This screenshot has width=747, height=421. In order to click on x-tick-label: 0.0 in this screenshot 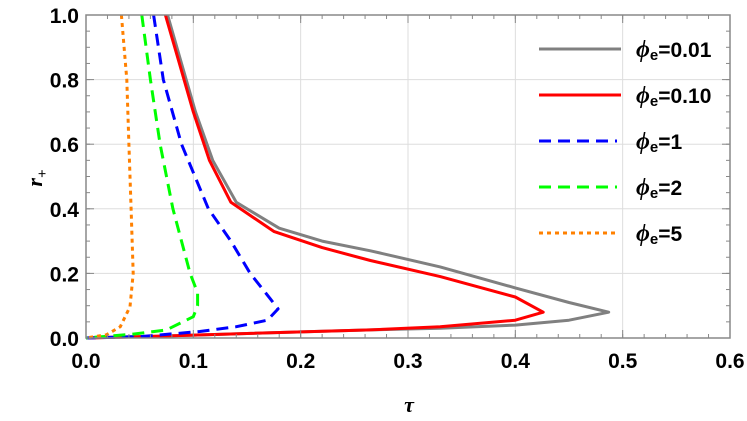, I will do `click(85, 361)`.